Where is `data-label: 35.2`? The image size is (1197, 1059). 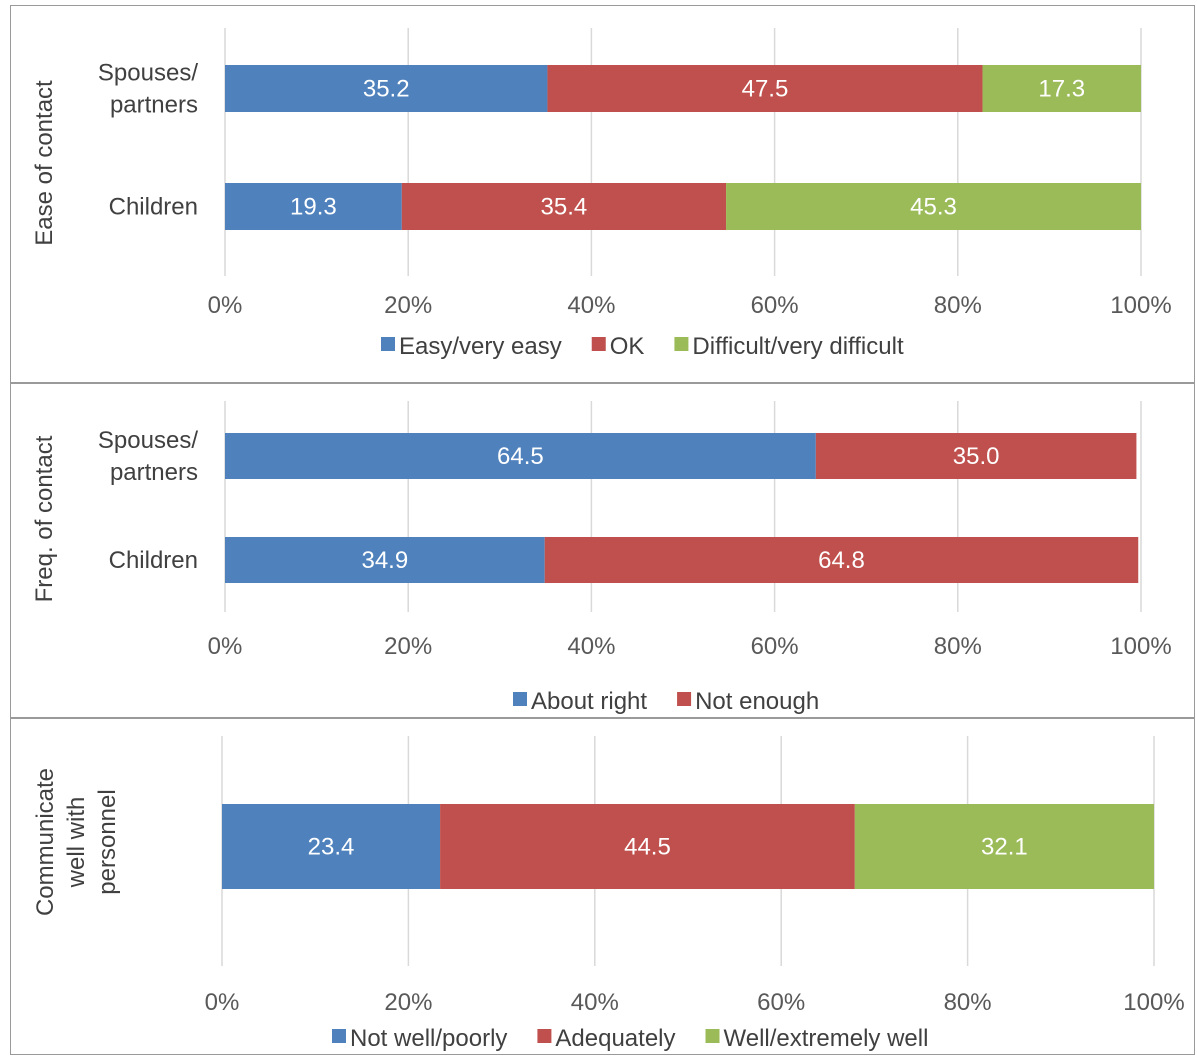
data-label: 35.2 is located at coordinates (386, 89).